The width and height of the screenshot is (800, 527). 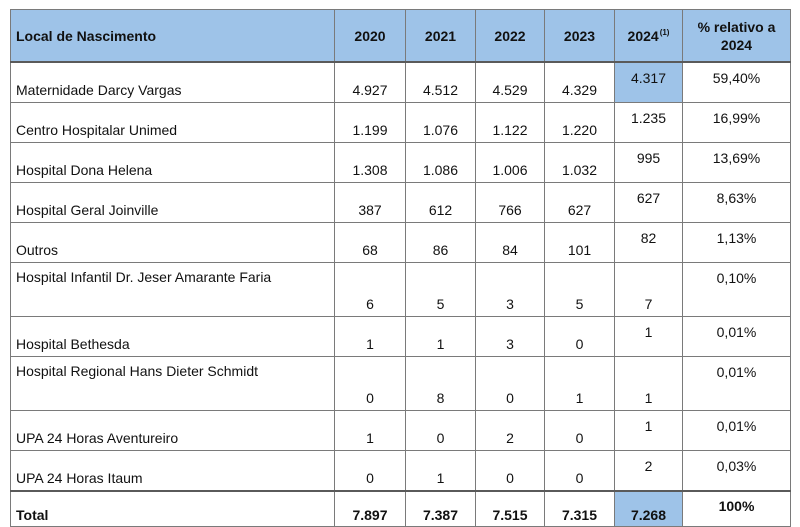 What do you see at coordinates (440, 122) in the screenshot?
I see `row-value-2021: 1.076` at bounding box center [440, 122].